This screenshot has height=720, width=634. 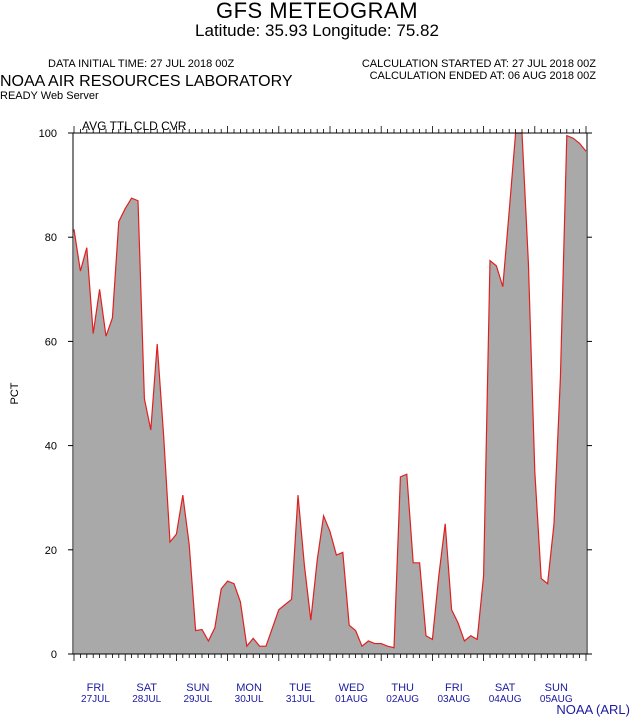 I want to click on calculation-ended: CALCULATION ENDED AT: 06 AUG 2018 00Z, so click(x=482, y=76).